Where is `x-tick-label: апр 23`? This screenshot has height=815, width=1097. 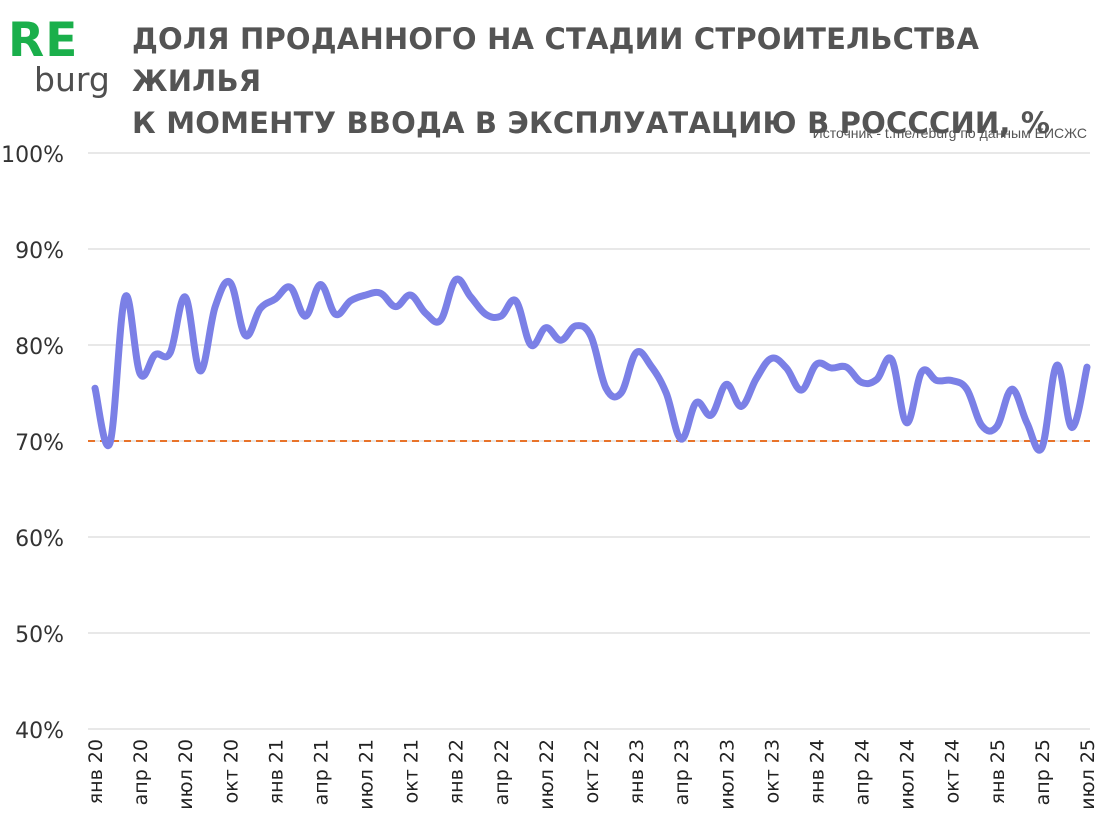 x-tick-label: апр 23 is located at coordinates (682, 772).